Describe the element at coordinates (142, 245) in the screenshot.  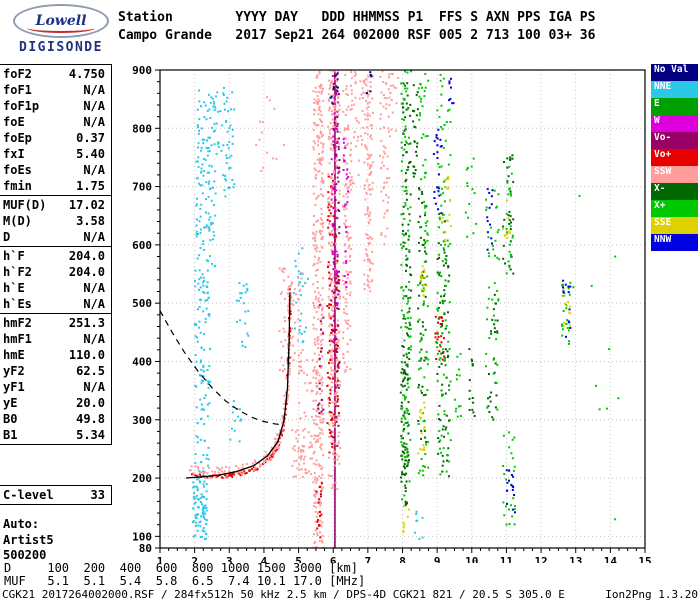
I see `svg-text: 600` at that location.